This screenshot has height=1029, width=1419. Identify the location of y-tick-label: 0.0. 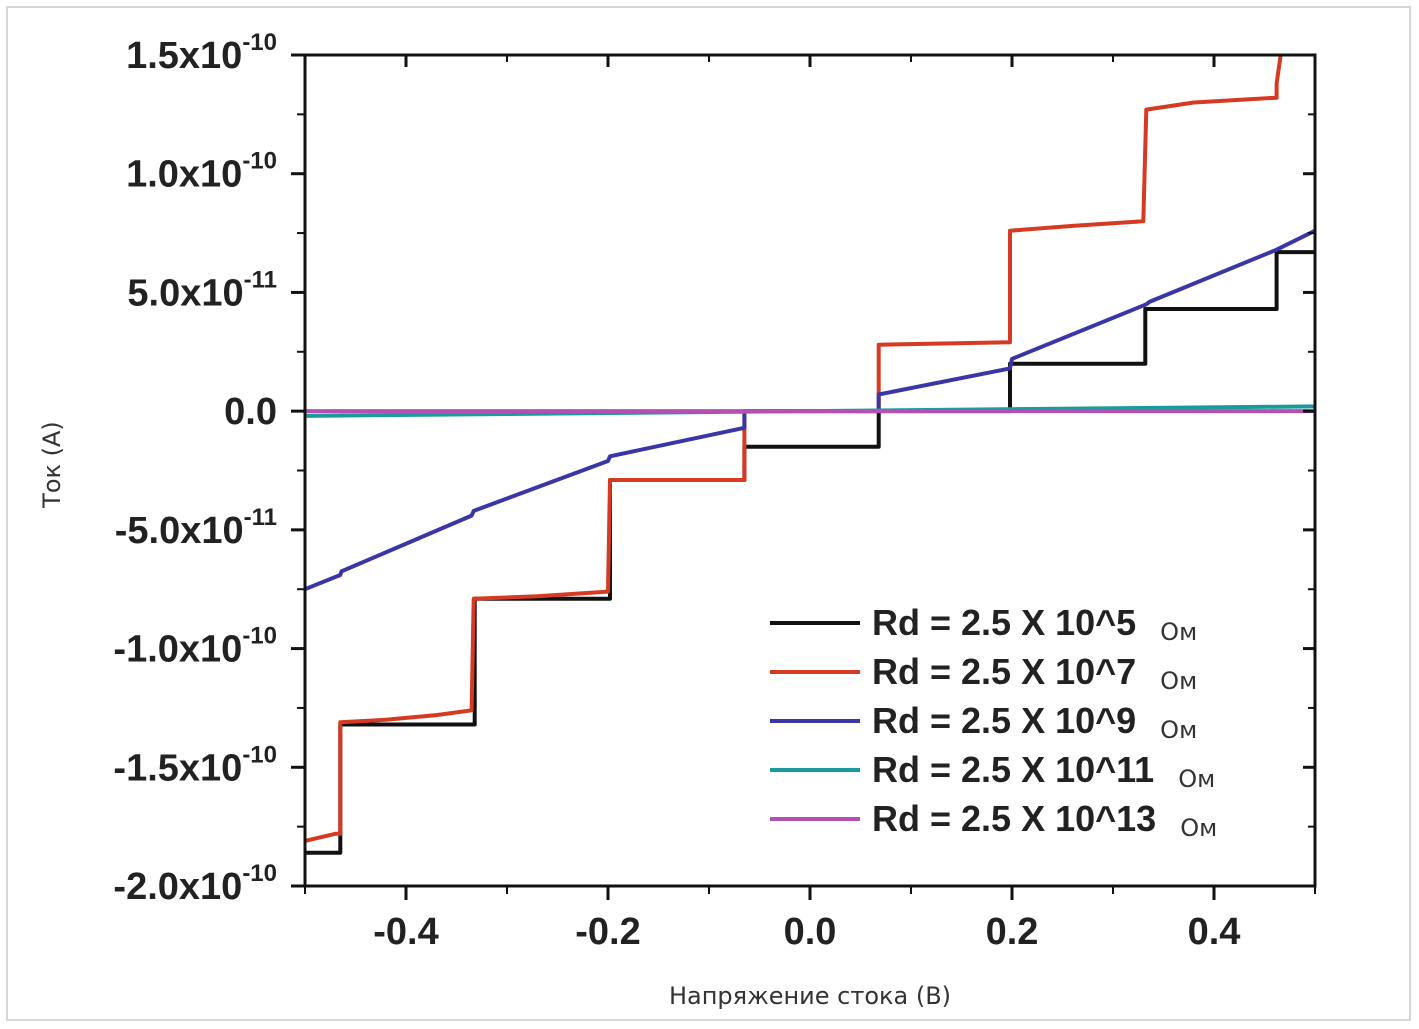
(250, 412).